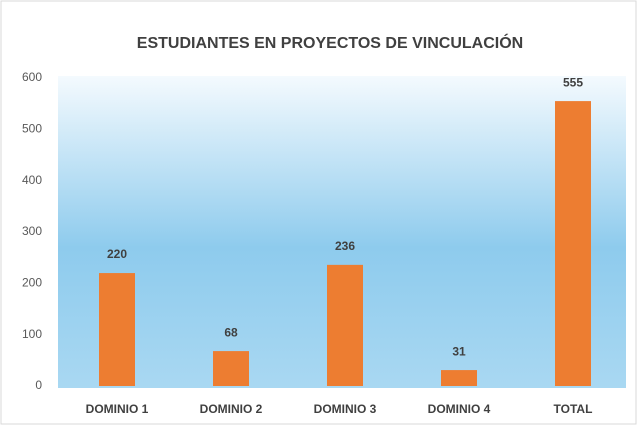  I want to click on y-tick-label: 400, so click(32, 180).